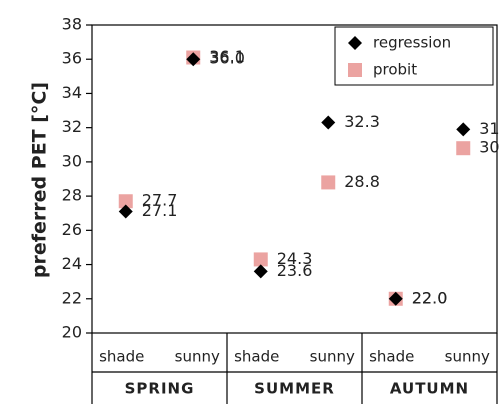  I want to click on y-tick-label: 32, so click(72, 126).